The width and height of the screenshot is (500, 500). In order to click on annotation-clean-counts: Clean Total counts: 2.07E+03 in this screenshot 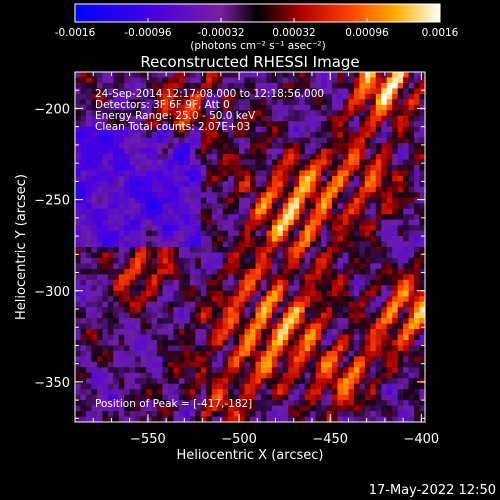, I will do `click(172, 127)`.